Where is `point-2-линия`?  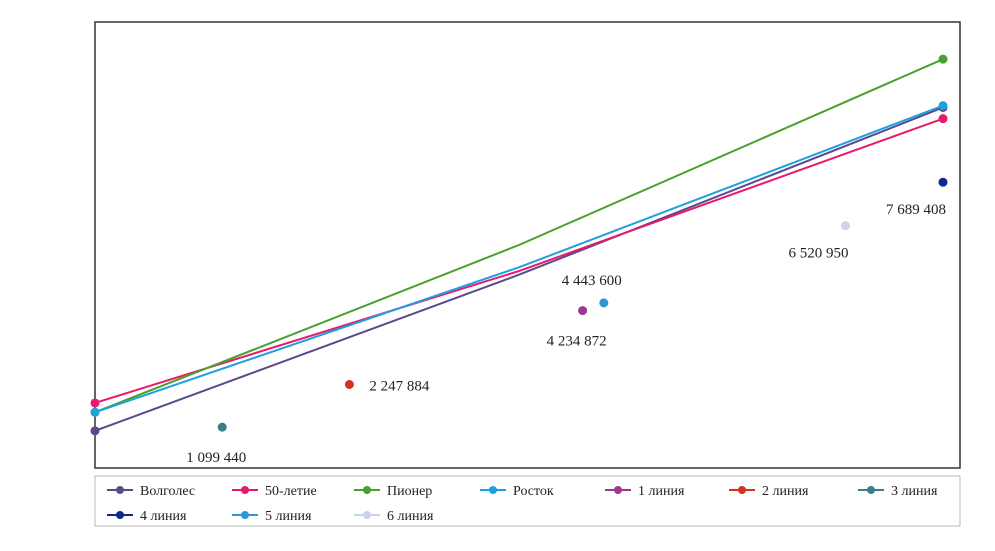
point-2-линия is located at coordinates (349, 384).